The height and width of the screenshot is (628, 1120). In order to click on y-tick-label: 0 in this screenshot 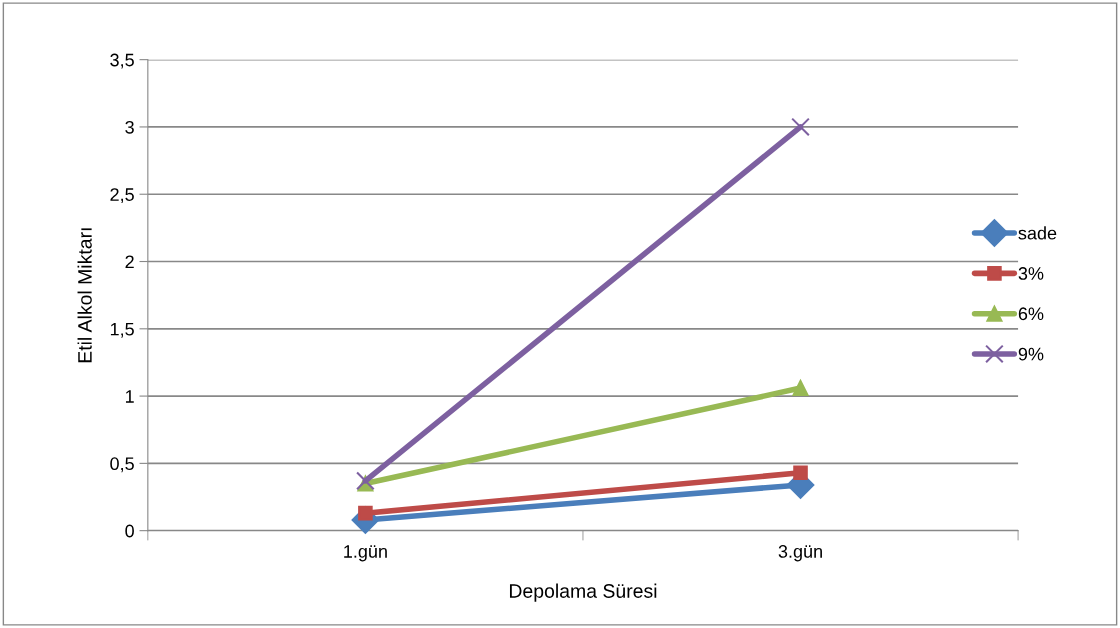, I will do `click(129, 531)`.